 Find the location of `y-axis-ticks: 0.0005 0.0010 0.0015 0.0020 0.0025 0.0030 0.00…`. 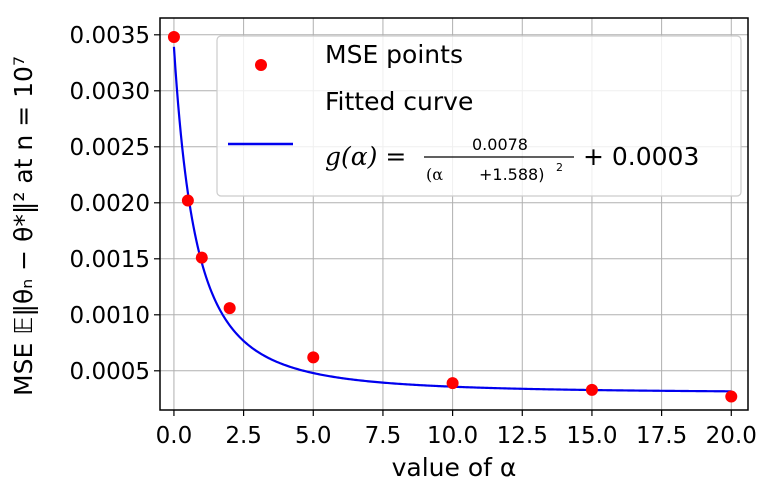

y-axis-ticks: 0.0005 0.0010 0.0015 0.0020 0.0025 0.0030 0.00… is located at coordinates (115, 204).